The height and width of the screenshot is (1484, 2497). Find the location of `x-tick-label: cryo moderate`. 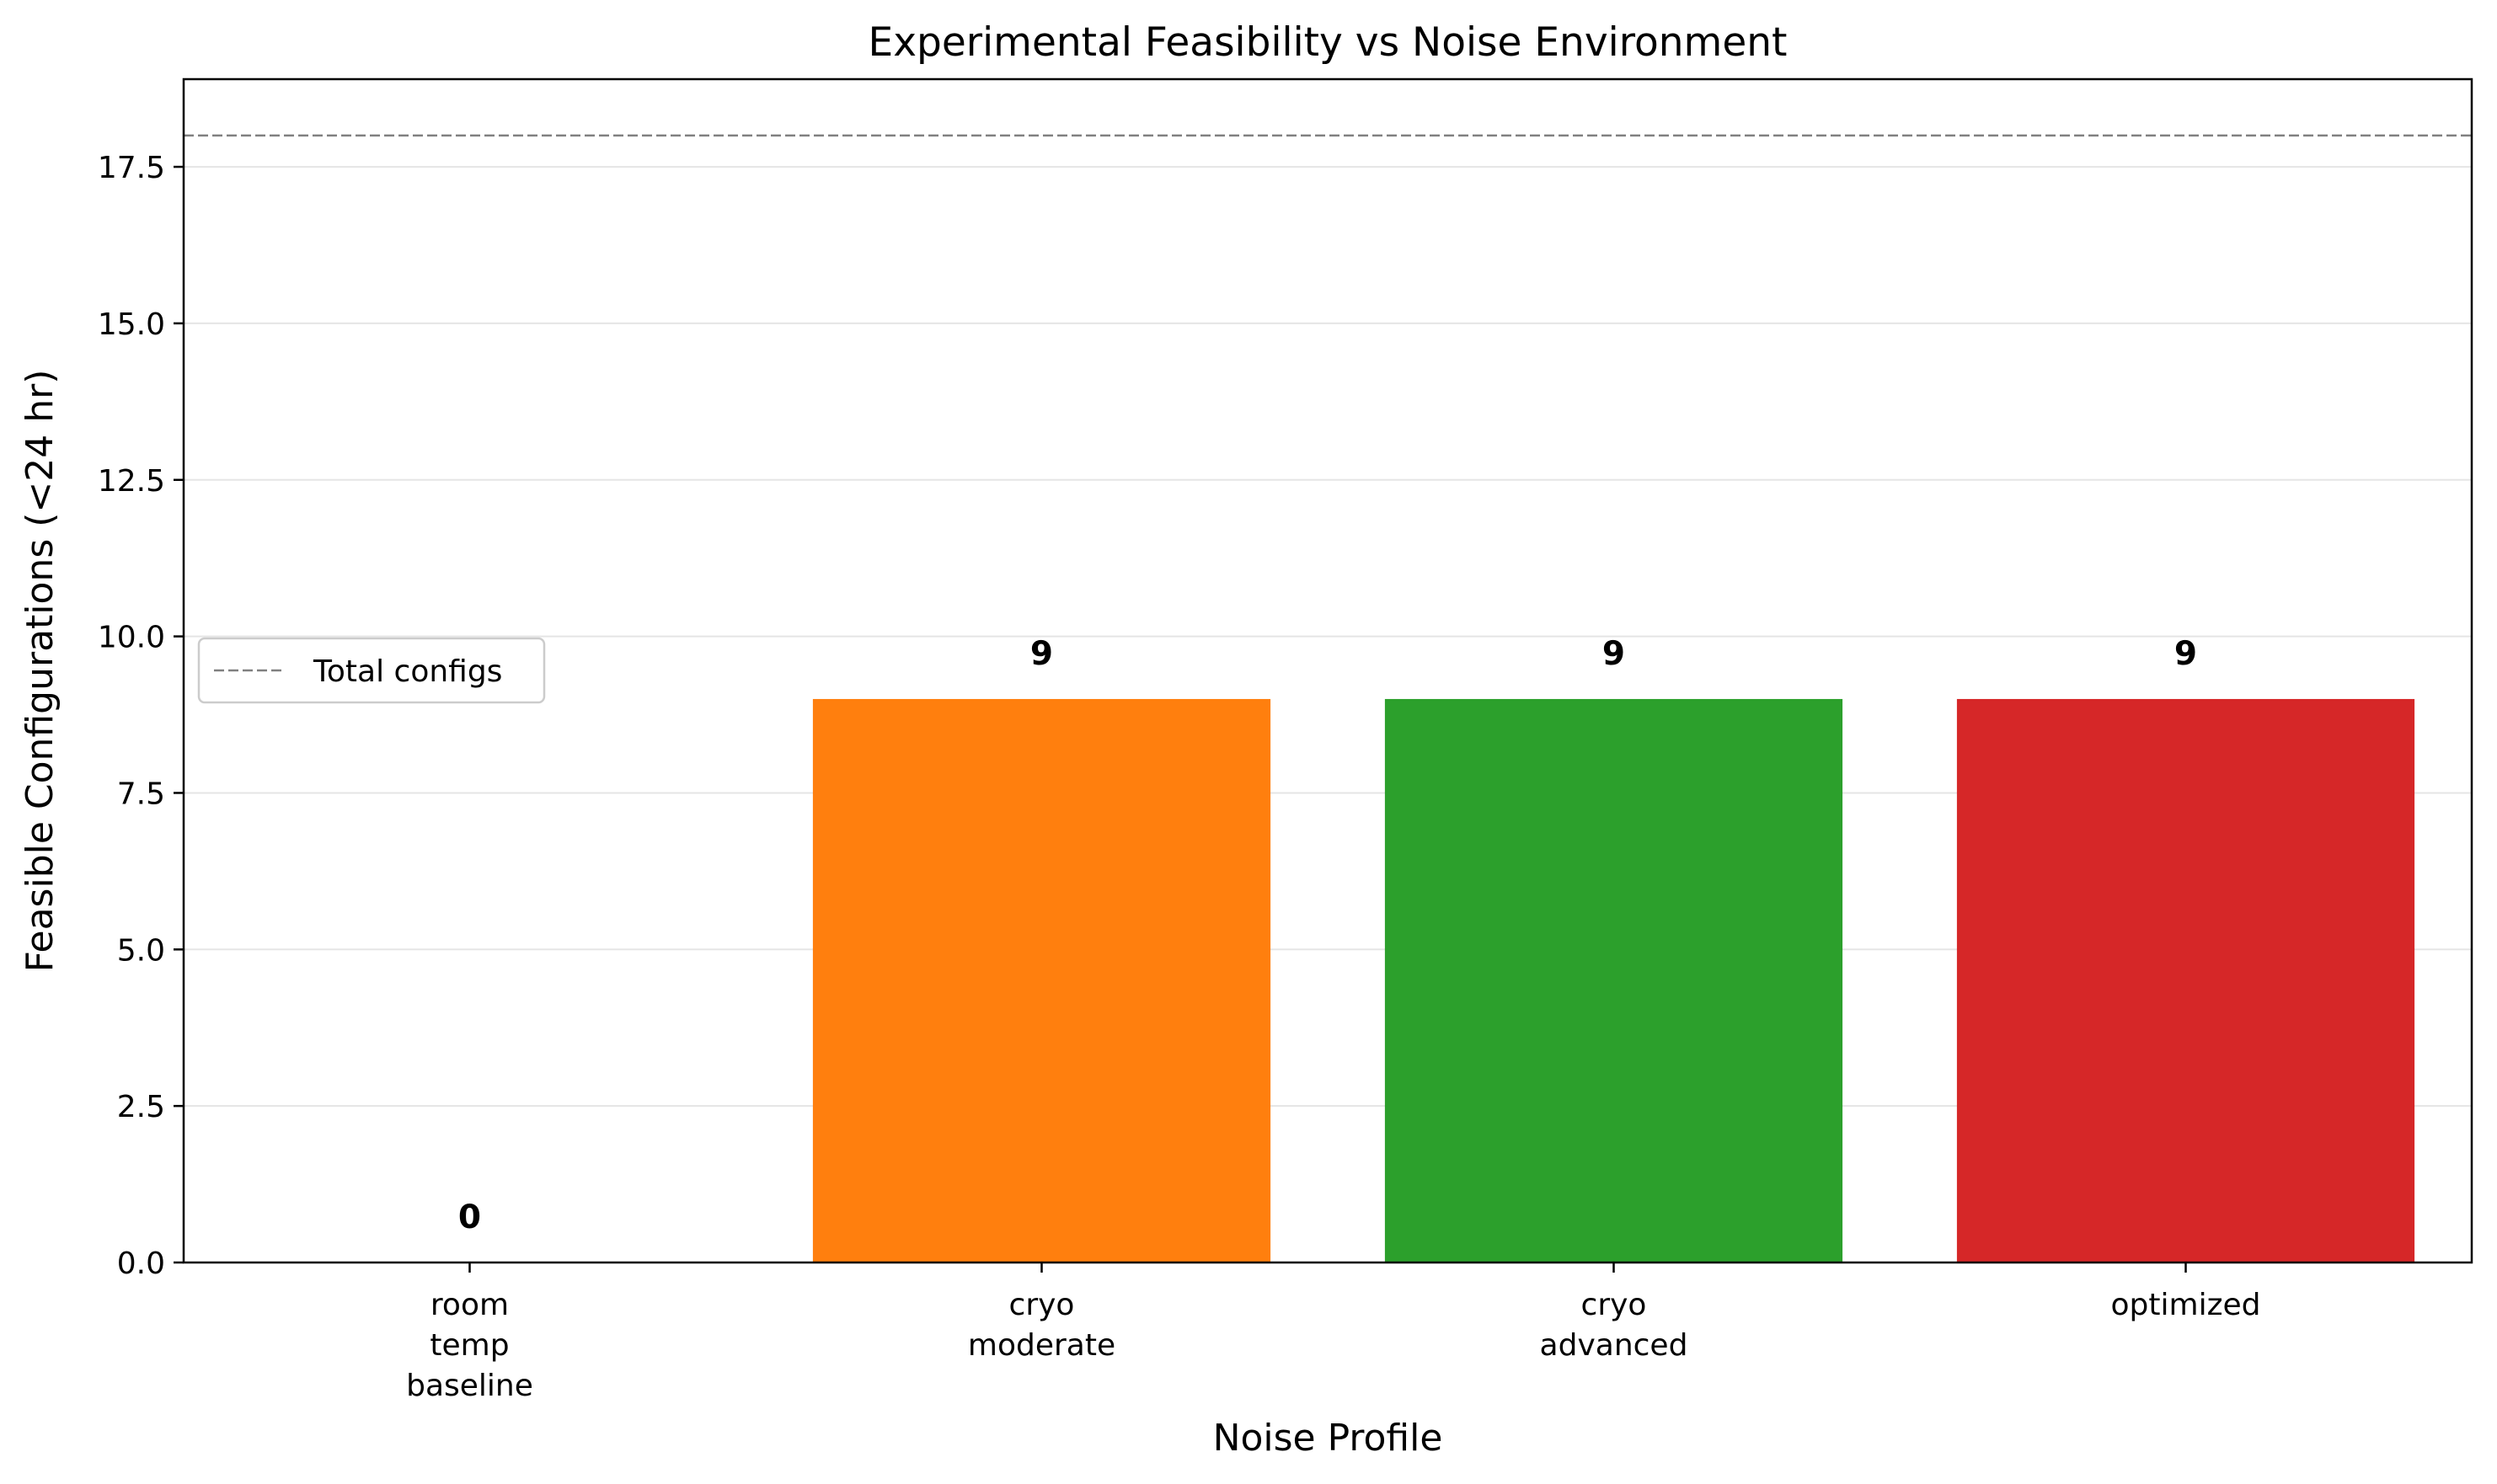

x-tick-label: cryo moderate is located at coordinates (1041, 1326).